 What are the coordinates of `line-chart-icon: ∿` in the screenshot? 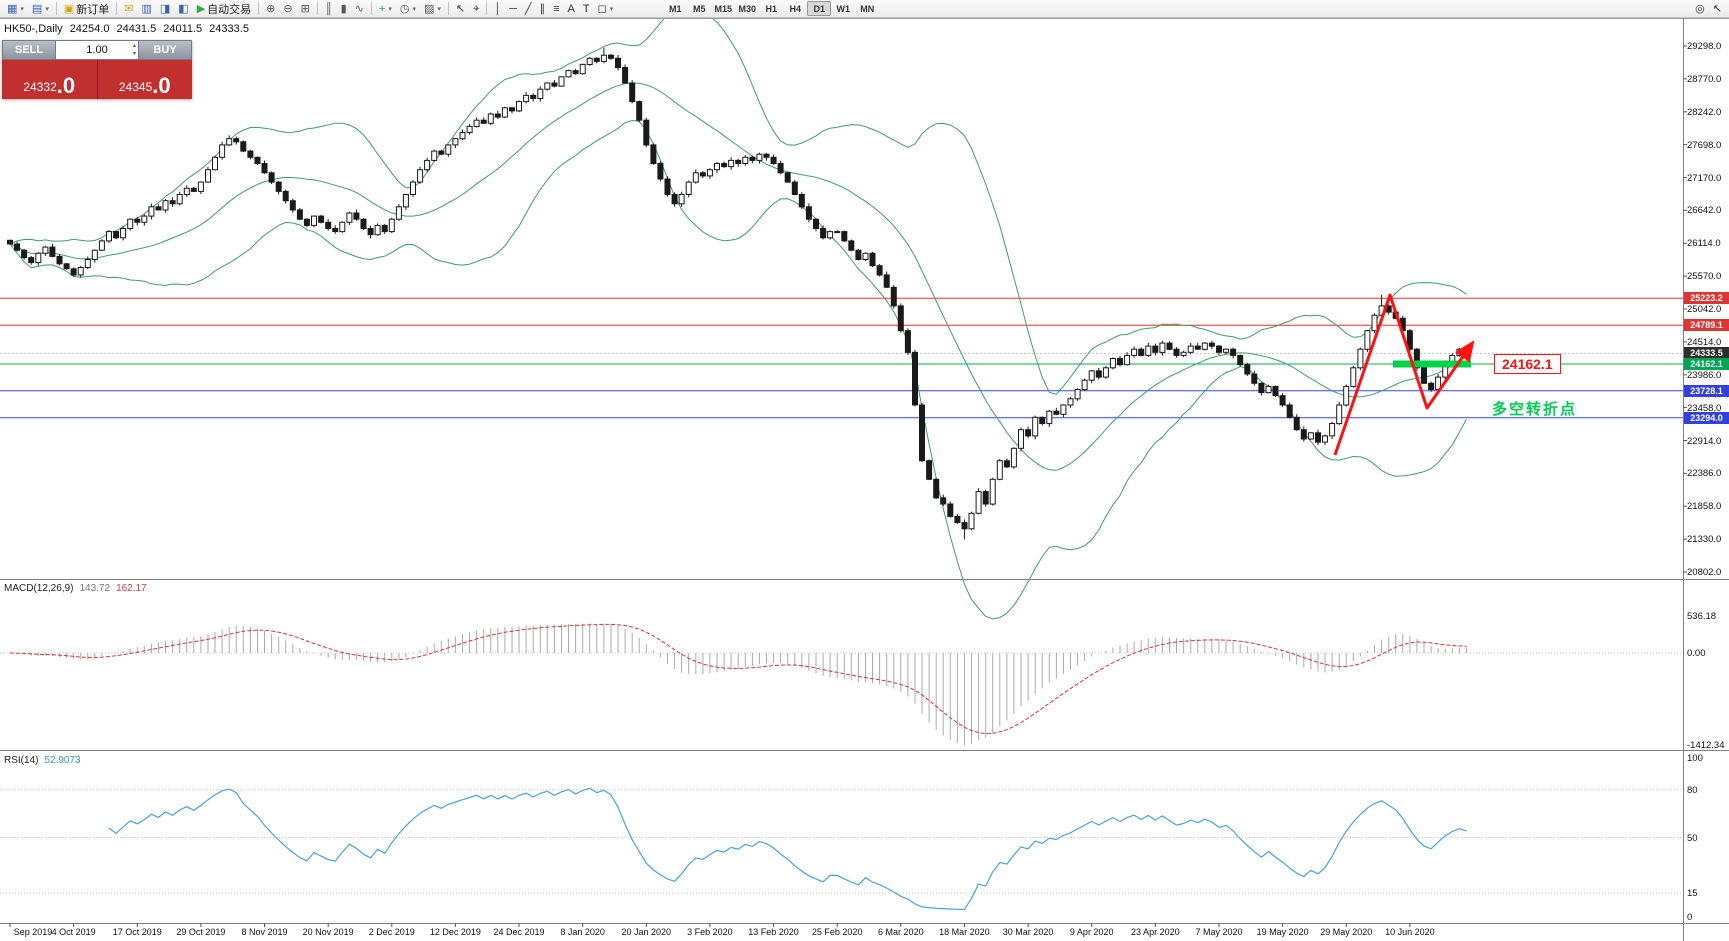 It's located at (359, 9).